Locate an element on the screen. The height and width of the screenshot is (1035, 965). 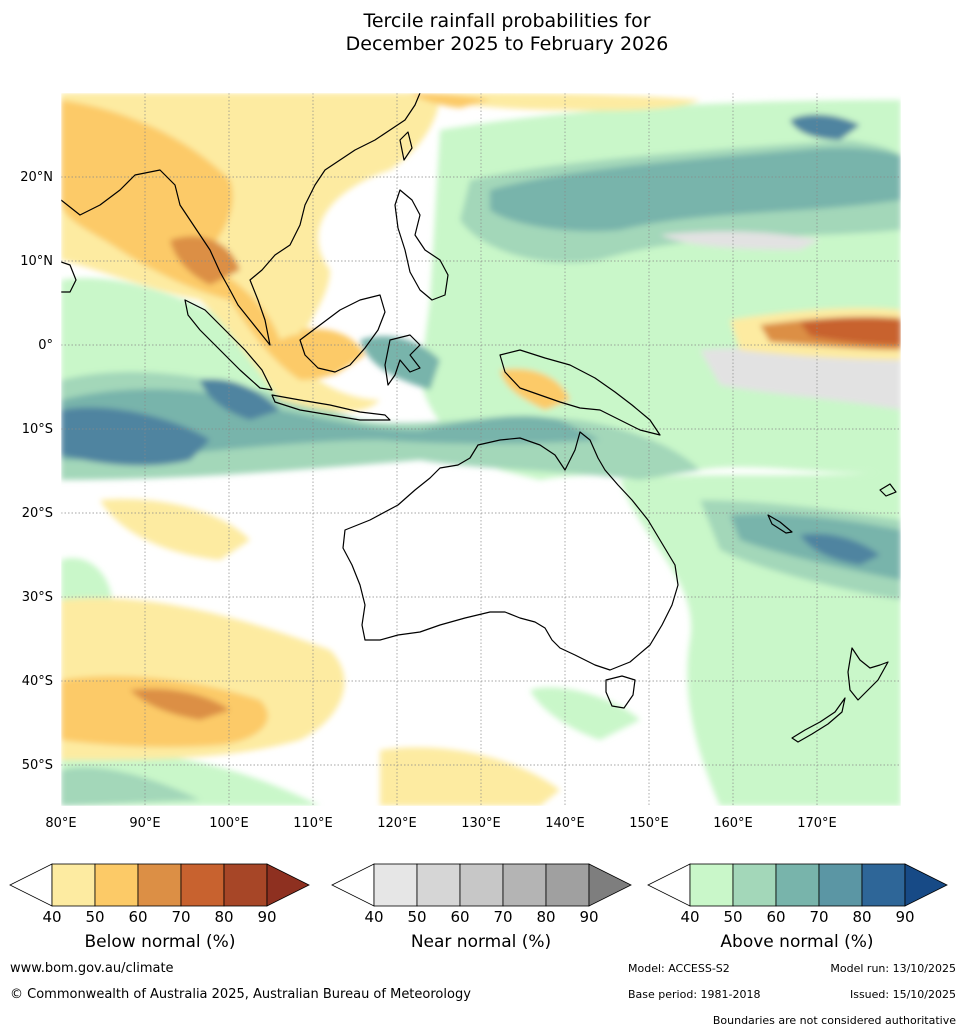
issued-date: Issued: 15/10/2025 is located at coordinates (902, 994).